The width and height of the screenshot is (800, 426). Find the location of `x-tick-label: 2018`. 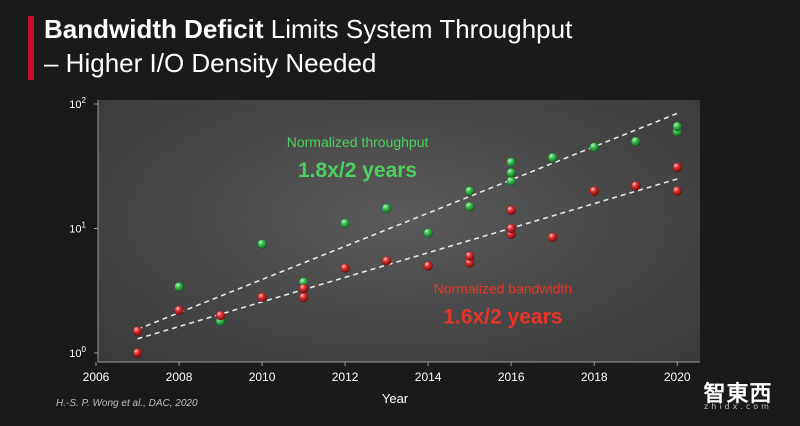

x-tick-label: 2018 is located at coordinates (594, 377).